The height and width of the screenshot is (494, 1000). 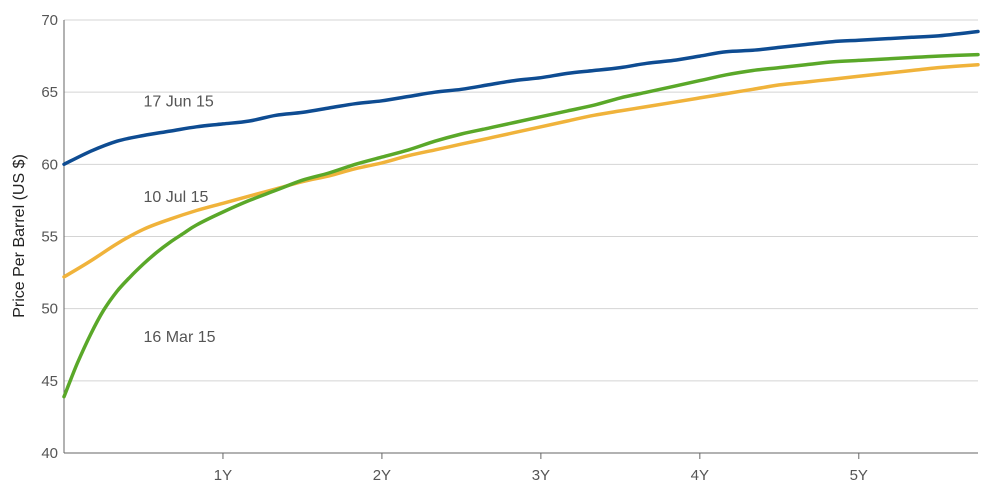 I want to click on x-tick-label-2Y: 2Y, so click(x=382, y=475).